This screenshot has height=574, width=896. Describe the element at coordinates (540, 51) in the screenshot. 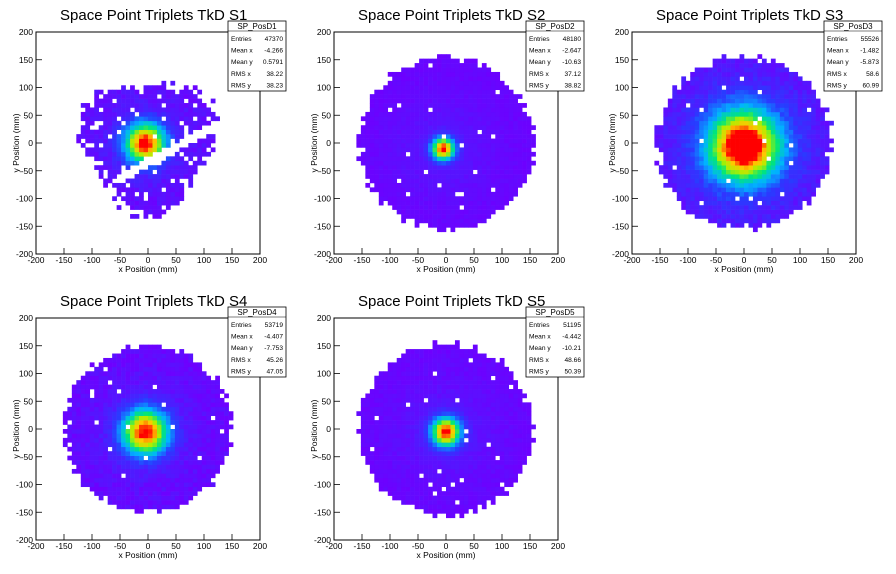

I see `stats-label: Mean x` at that location.